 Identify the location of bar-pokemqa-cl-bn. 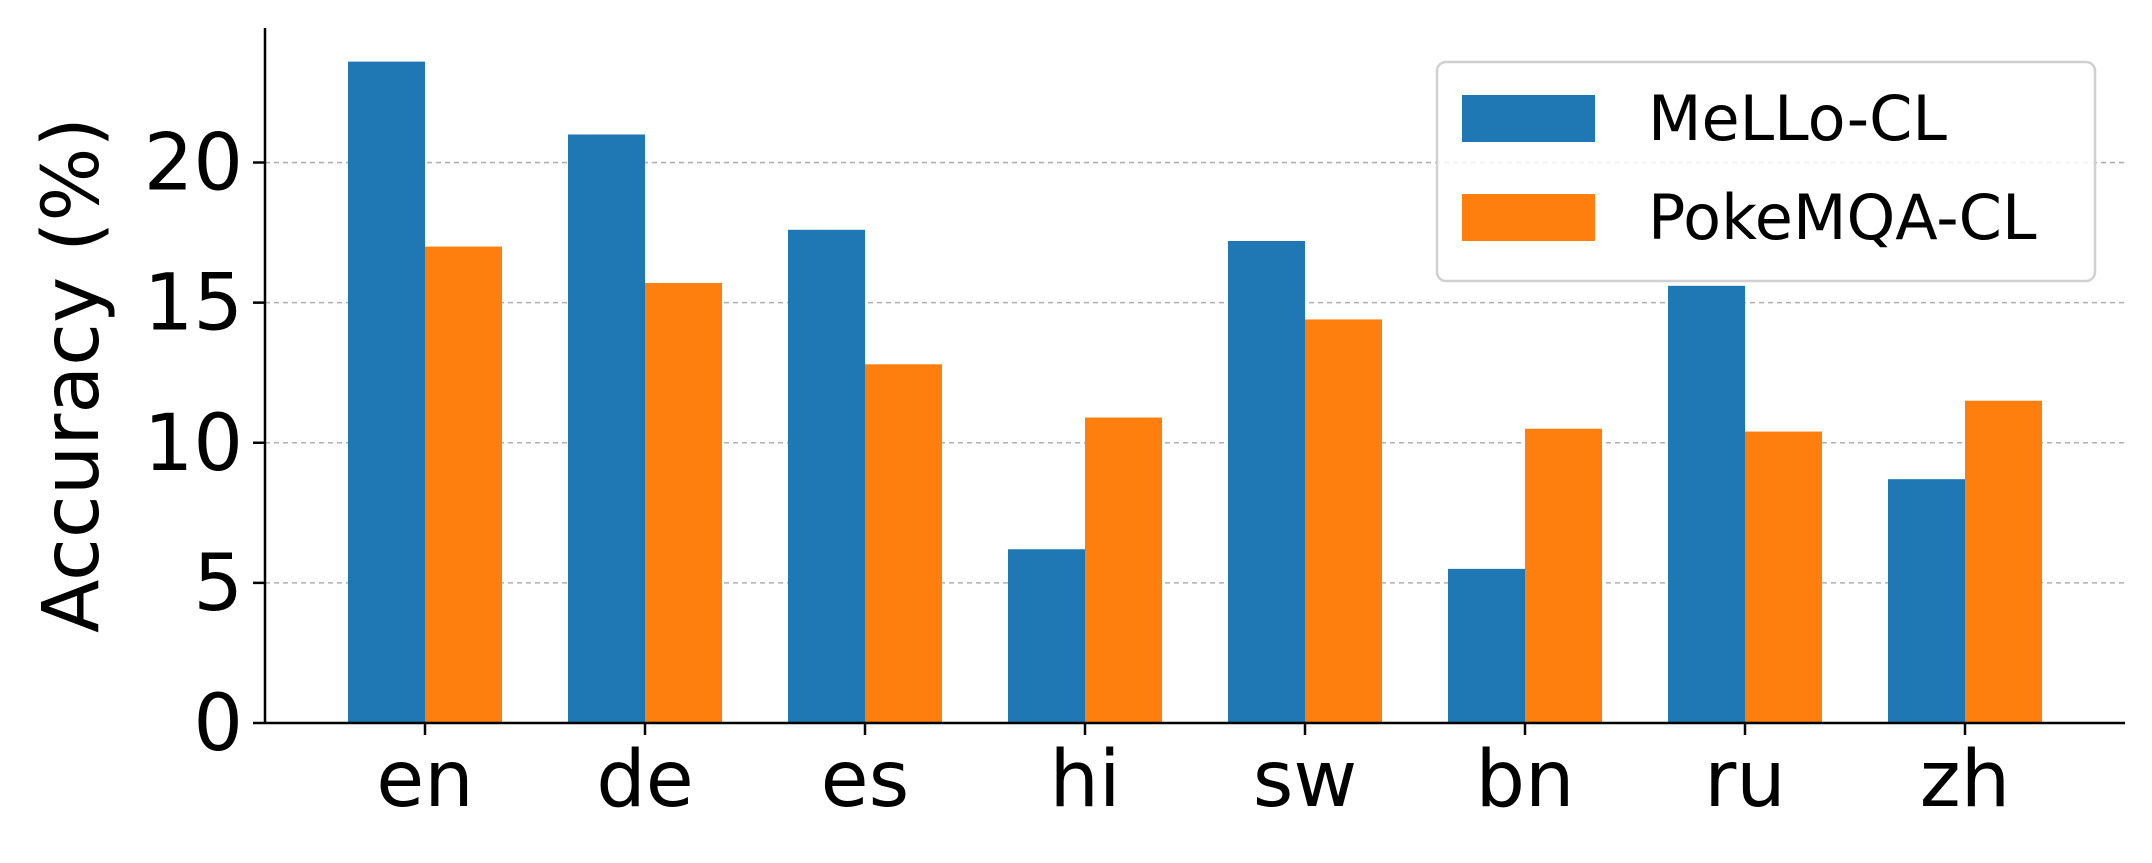
(1563, 575).